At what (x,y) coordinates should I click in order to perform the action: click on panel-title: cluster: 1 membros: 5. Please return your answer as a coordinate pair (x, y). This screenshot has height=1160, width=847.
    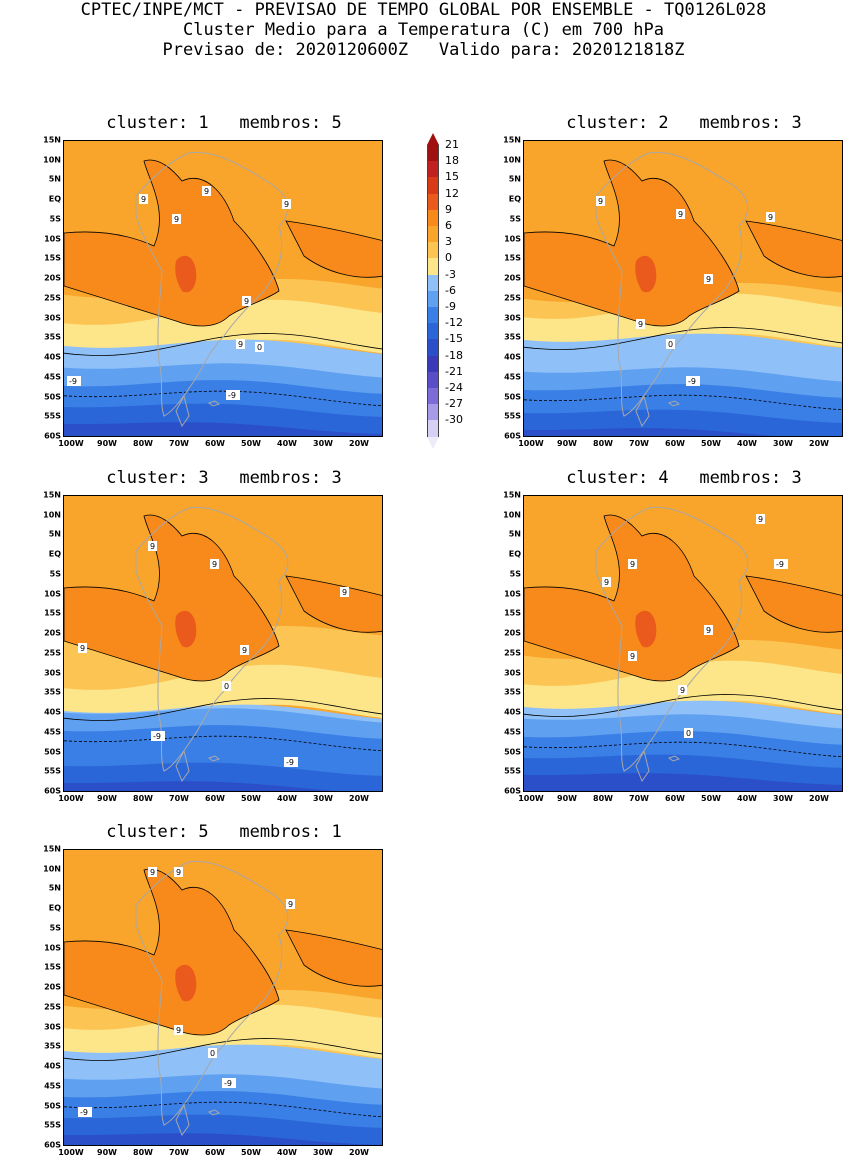
    Looking at the image, I should click on (224, 123).